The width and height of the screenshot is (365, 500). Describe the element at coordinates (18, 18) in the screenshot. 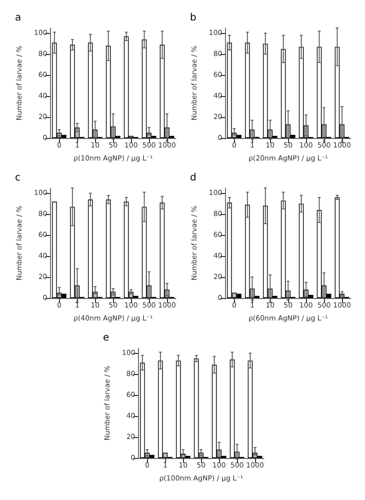

I see `chart-title: a` at that location.